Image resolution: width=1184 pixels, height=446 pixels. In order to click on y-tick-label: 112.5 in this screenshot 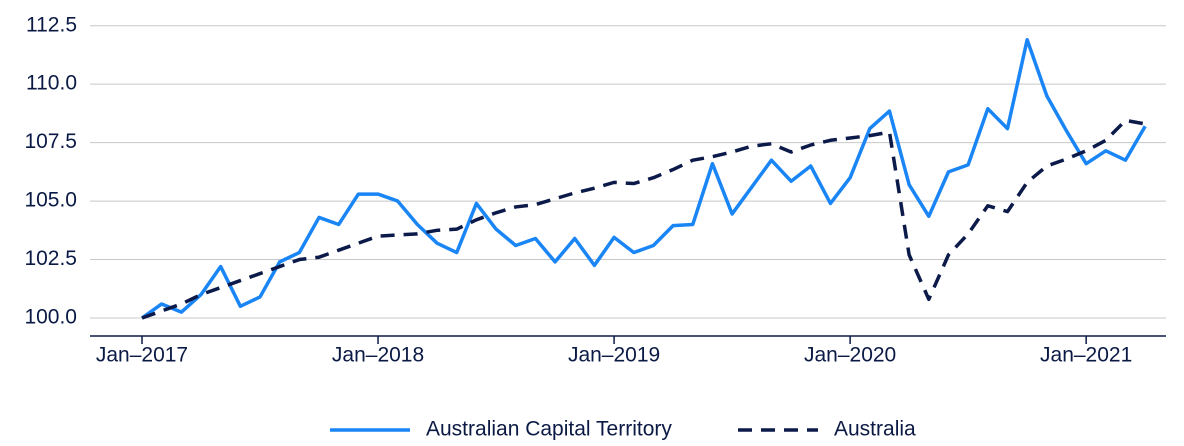, I will do `click(51, 24)`.